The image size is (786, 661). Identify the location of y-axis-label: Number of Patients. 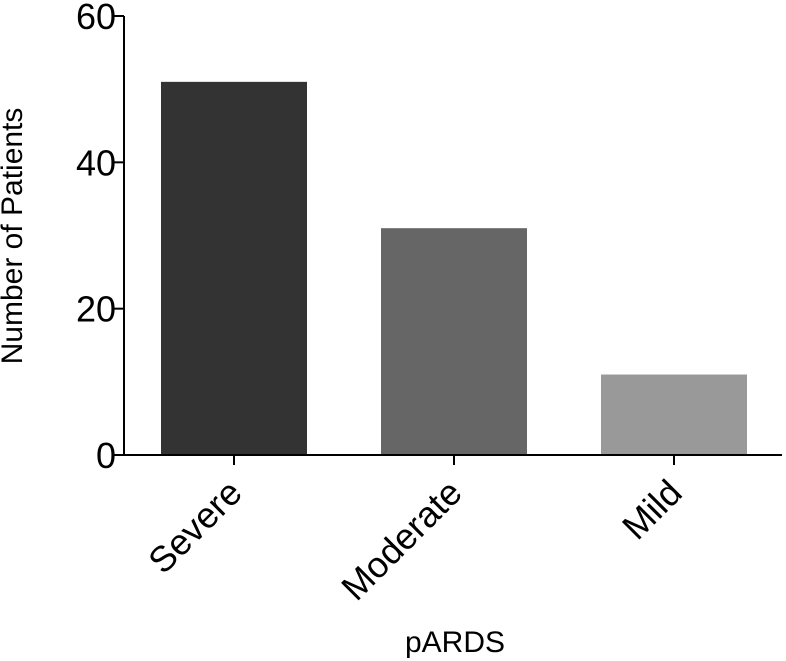
(14, 236).